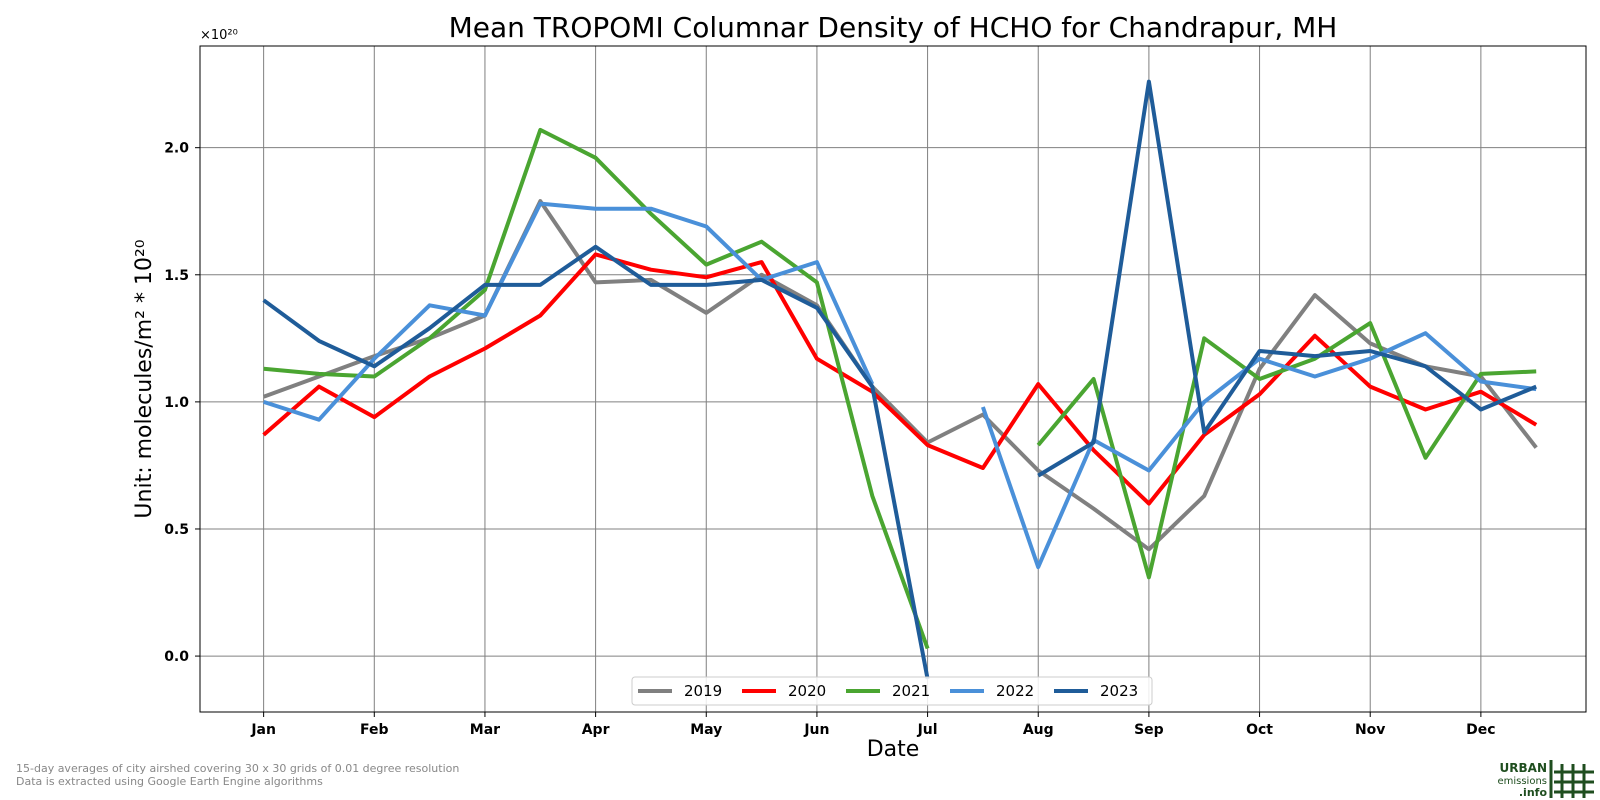 Image resolution: width=1600 pixels, height=800 pixels. What do you see at coordinates (176, 149) in the screenshot?
I see `y-tick-label: 2.0` at bounding box center [176, 149].